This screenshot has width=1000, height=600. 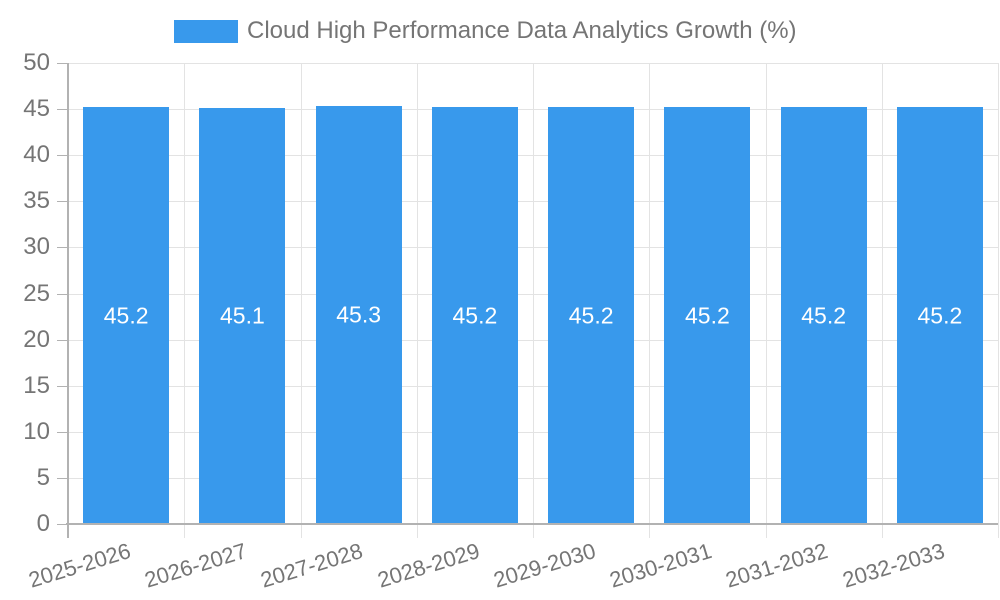 I want to click on x-axis-category-label: 2025-2026, so click(x=79, y=565).